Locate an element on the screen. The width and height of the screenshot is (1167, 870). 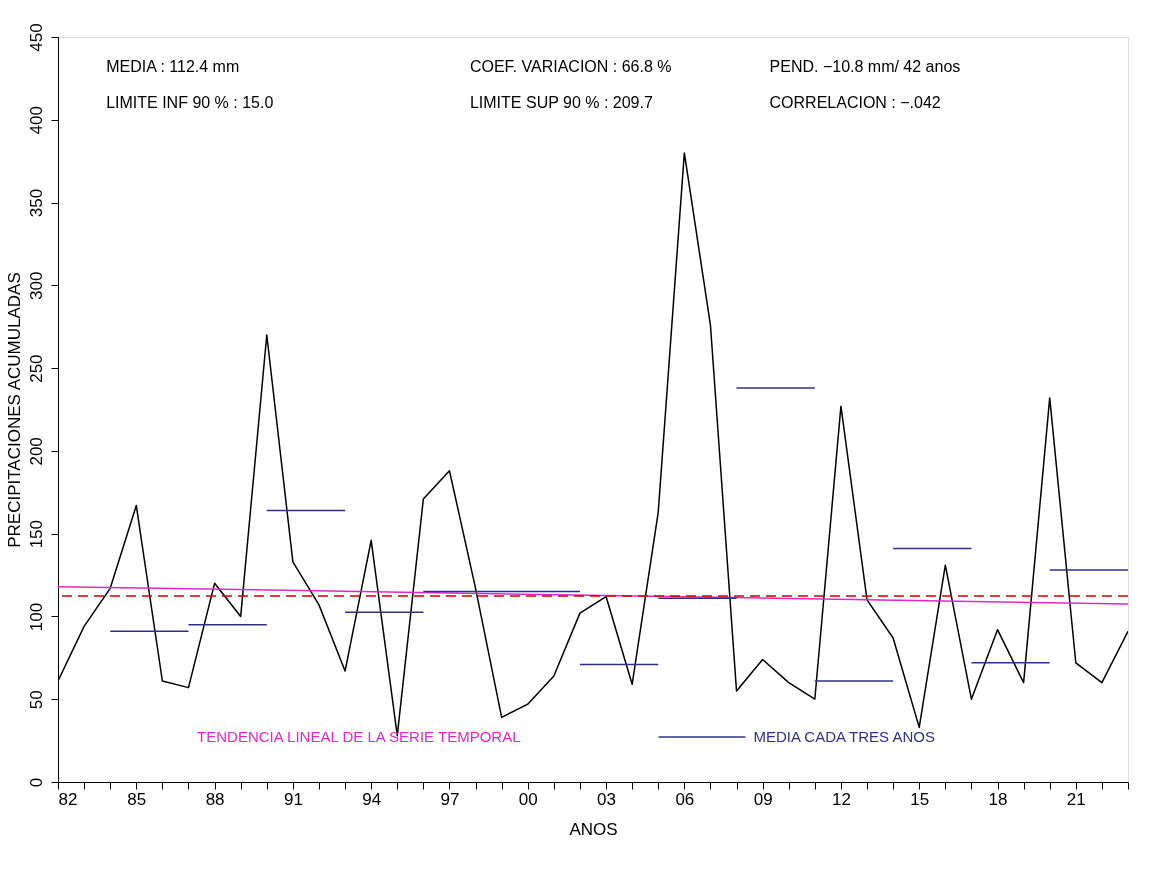
x-tick-label: 15 is located at coordinates (920, 799).